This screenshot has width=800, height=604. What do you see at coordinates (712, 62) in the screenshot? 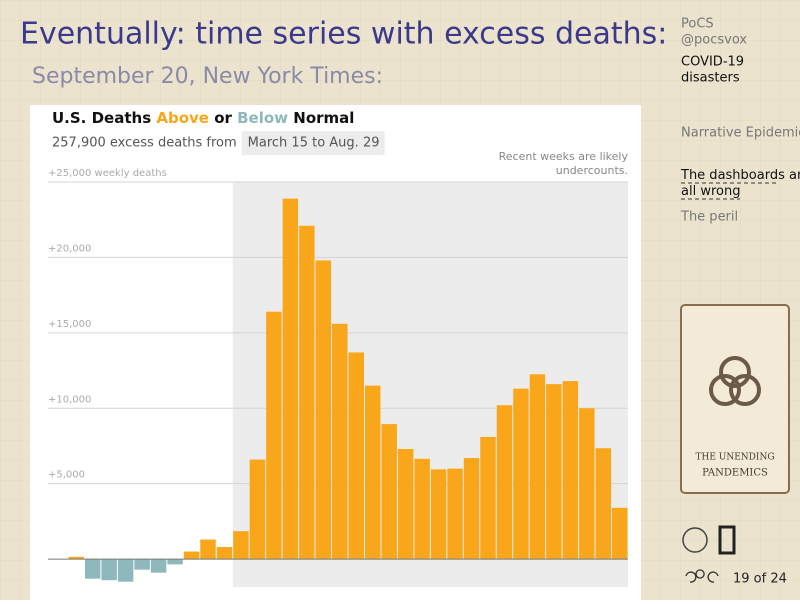
I see `topic: COVID-19` at bounding box center [712, 62].